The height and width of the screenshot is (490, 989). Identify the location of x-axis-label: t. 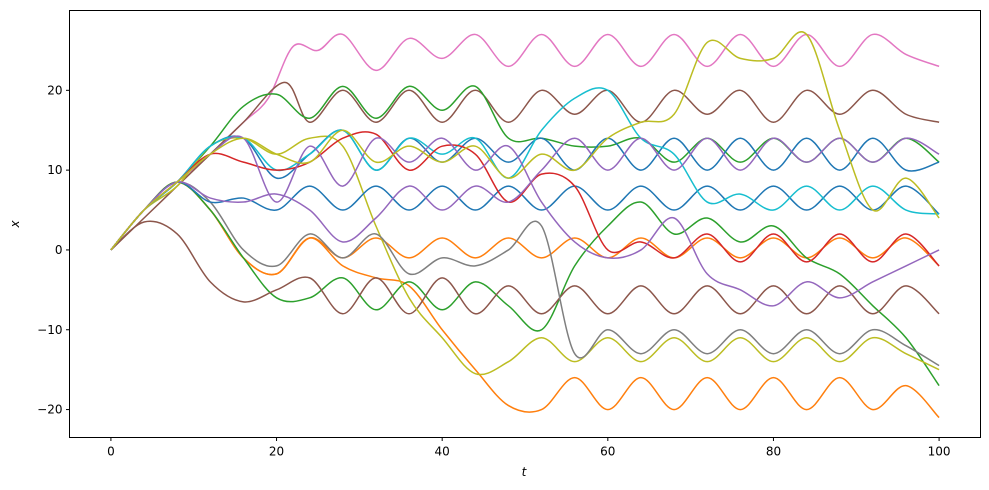
(525, 472).